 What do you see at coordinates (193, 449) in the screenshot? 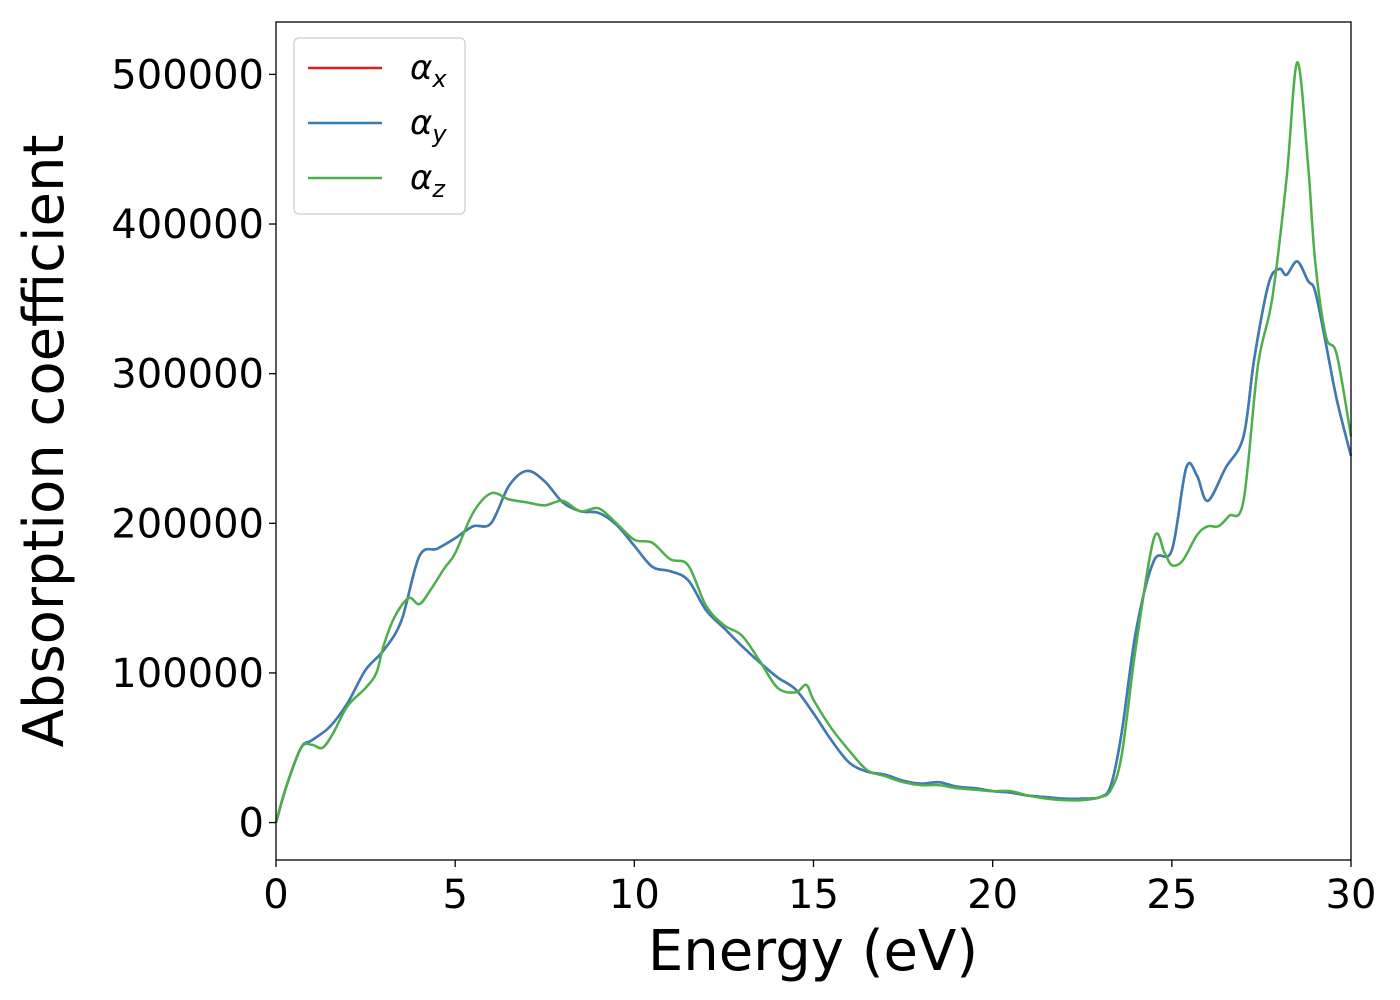
I see `y-axis: 0 100000 200000 300000 400000 500000` at bounding box center [193, 449].